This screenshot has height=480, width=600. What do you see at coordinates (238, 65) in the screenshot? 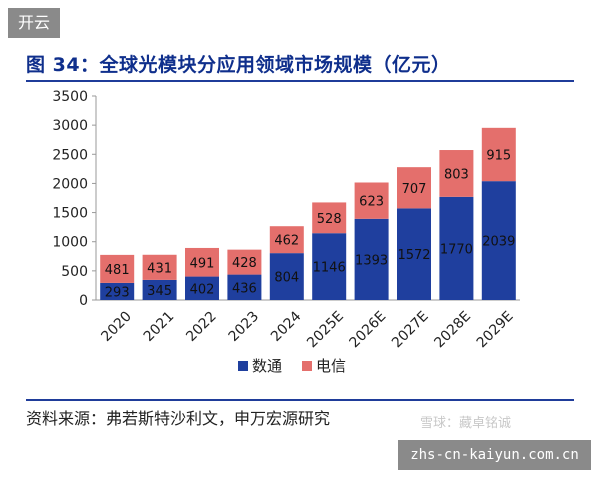
I see `chart-title: 图 34：全球光模块分应用领域市场规模（亿元）` at bounding box center [238, 65].